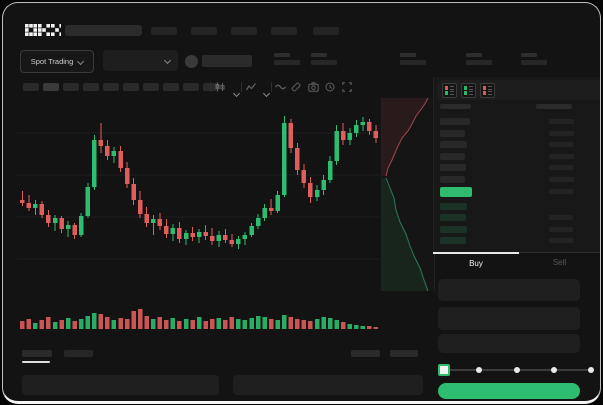  I want to click on fullscreen-icon, so click(347, 87).